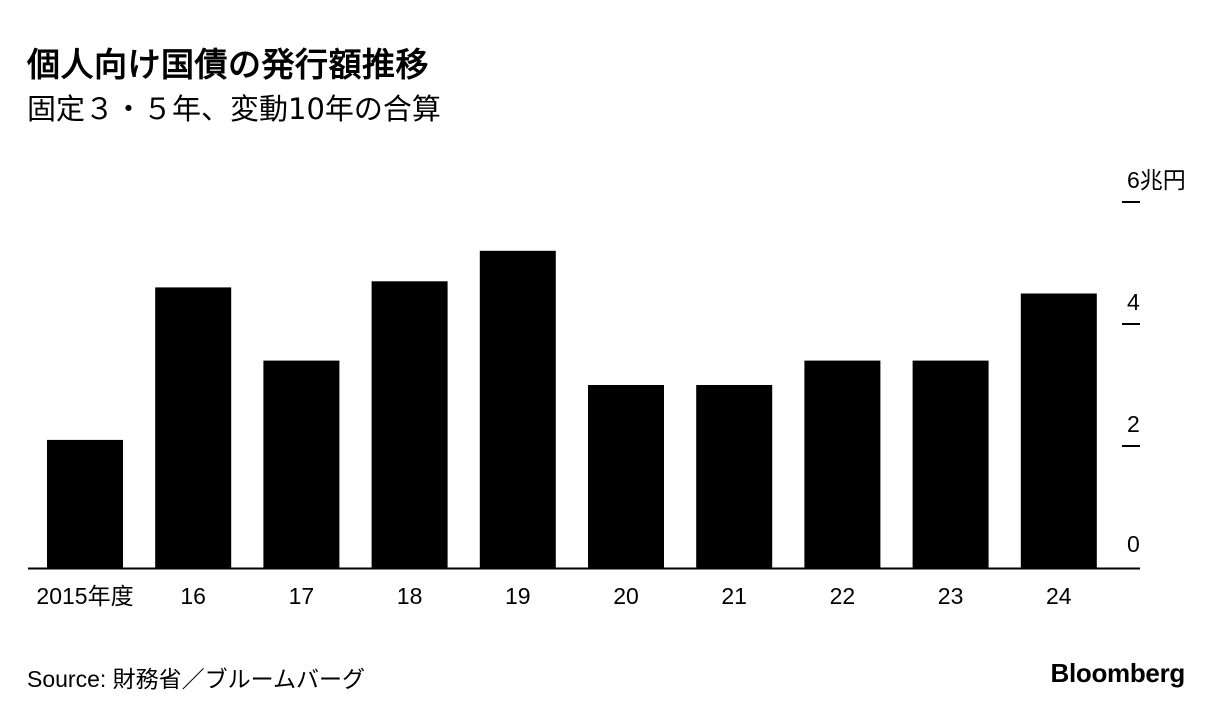 The height and width of the screenshot is (720, 1223). What do you see at coordinates (1133, 424) in the screenshot?
I see `y-tick-label: 2` at bounding box center [1133, 424].